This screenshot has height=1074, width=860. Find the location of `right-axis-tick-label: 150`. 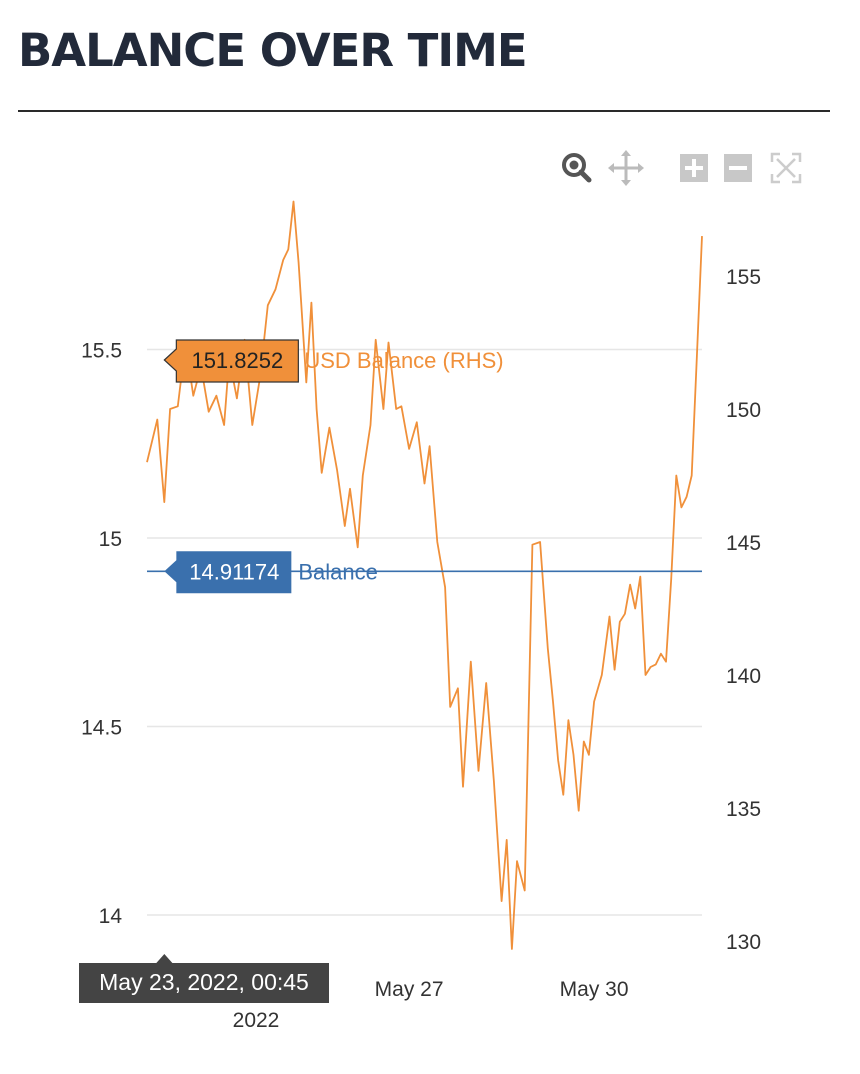

right-axis-tick-label: 150 is located at coordinates (743, 410).